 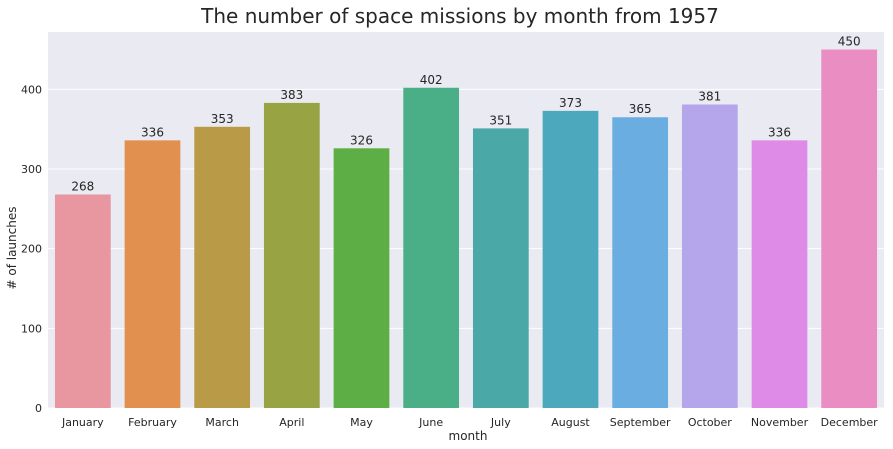 What do you see at coordinates (152, 422) in the screenshot?
I see `x-tick-label-february: February` at bounding box center [152, 422].